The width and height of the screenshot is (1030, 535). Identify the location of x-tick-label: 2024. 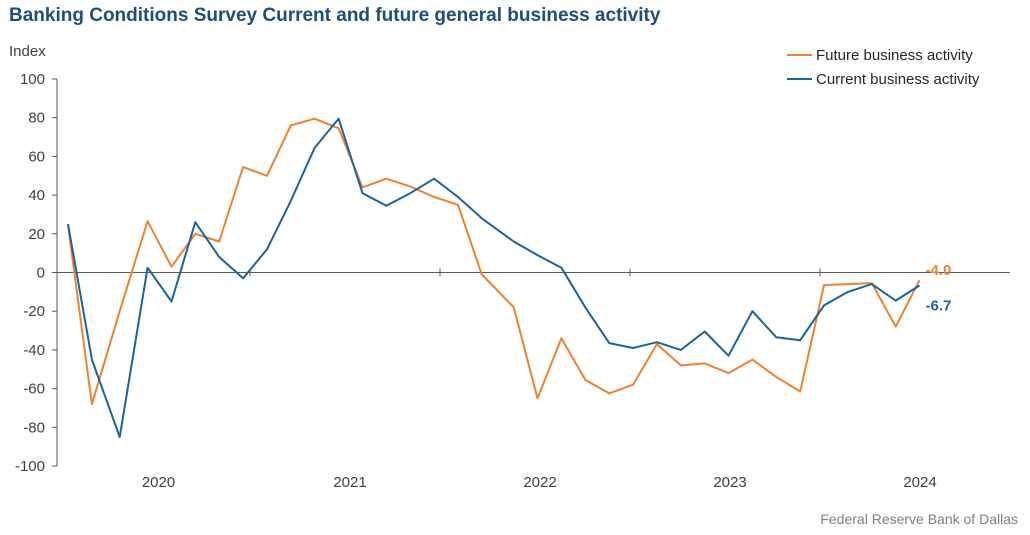
(919, 482).